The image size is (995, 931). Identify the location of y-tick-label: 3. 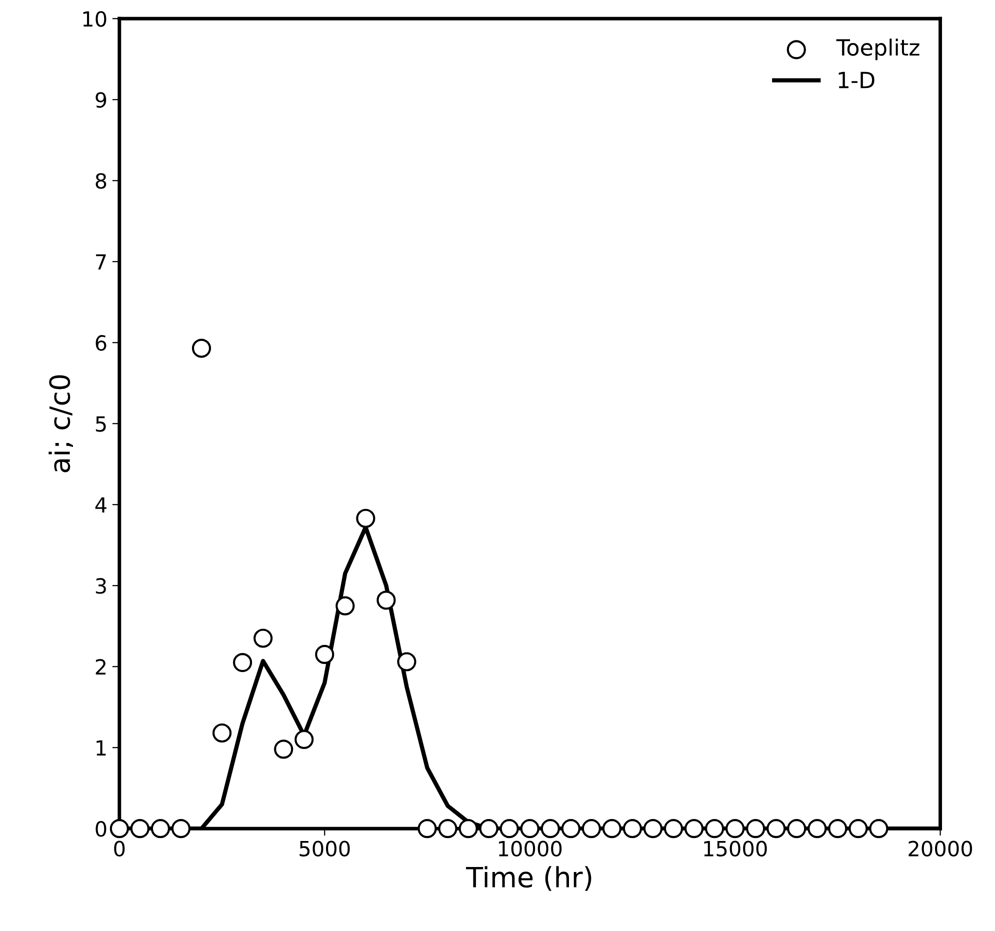
(101, 586).